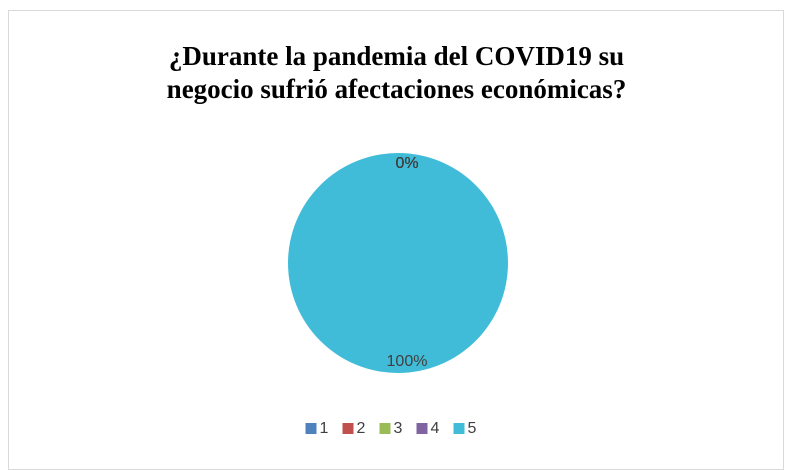 Image resolution: width=793 pixels, height=470 pixels. Describe the element at coordinates (435, 428) in the screenshot. I see `legend-label: 4` at that location.